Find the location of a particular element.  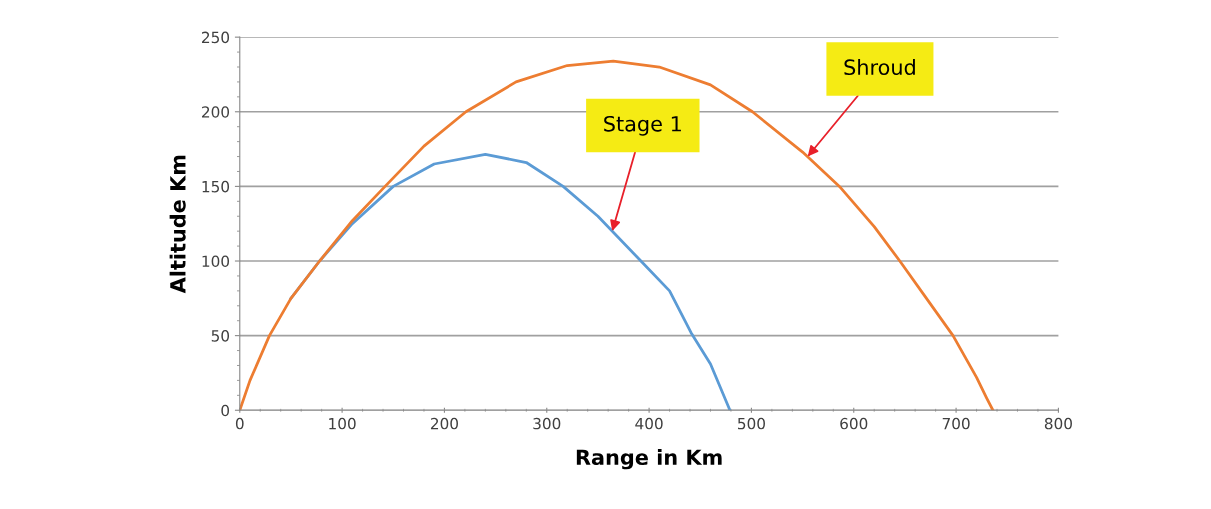

x-tick-label: 0 is located at coordinates (239, 423).